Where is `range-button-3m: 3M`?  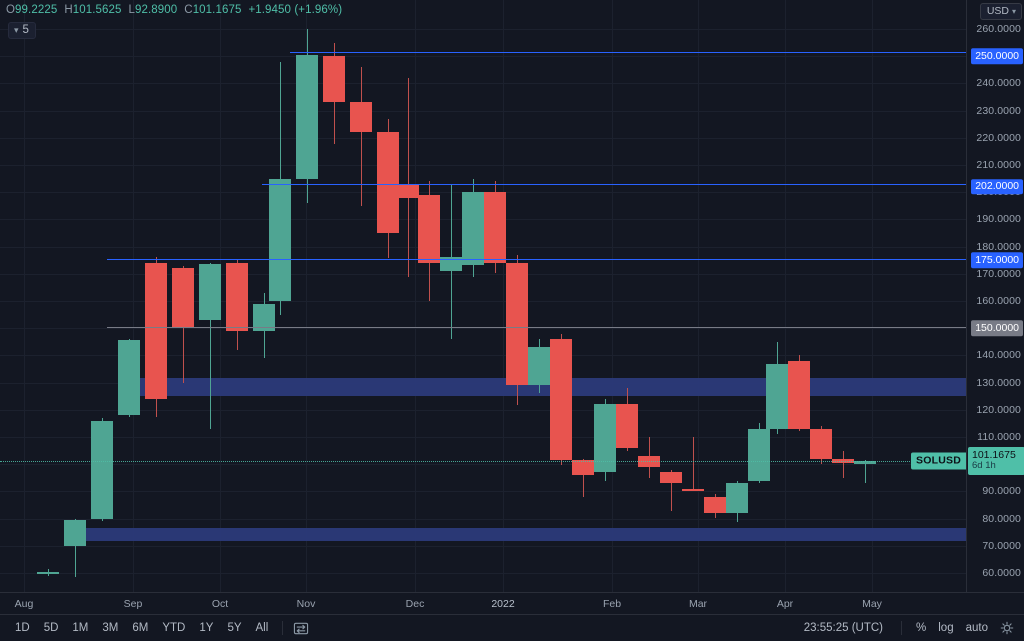 range-button-3m: 3M is located at coordinates (110, 628).